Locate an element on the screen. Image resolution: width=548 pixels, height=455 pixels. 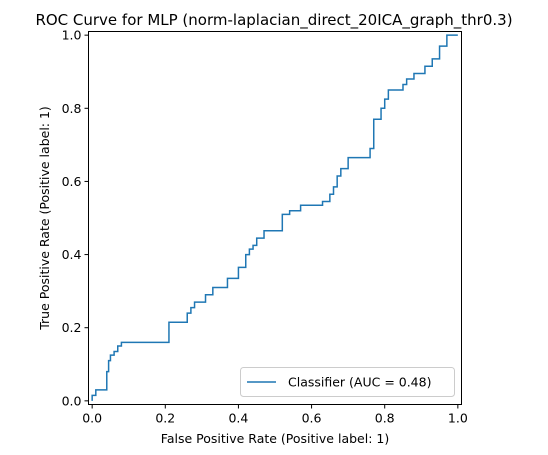
x-tick-label: 0.8 is located at coordinates (385, 418).